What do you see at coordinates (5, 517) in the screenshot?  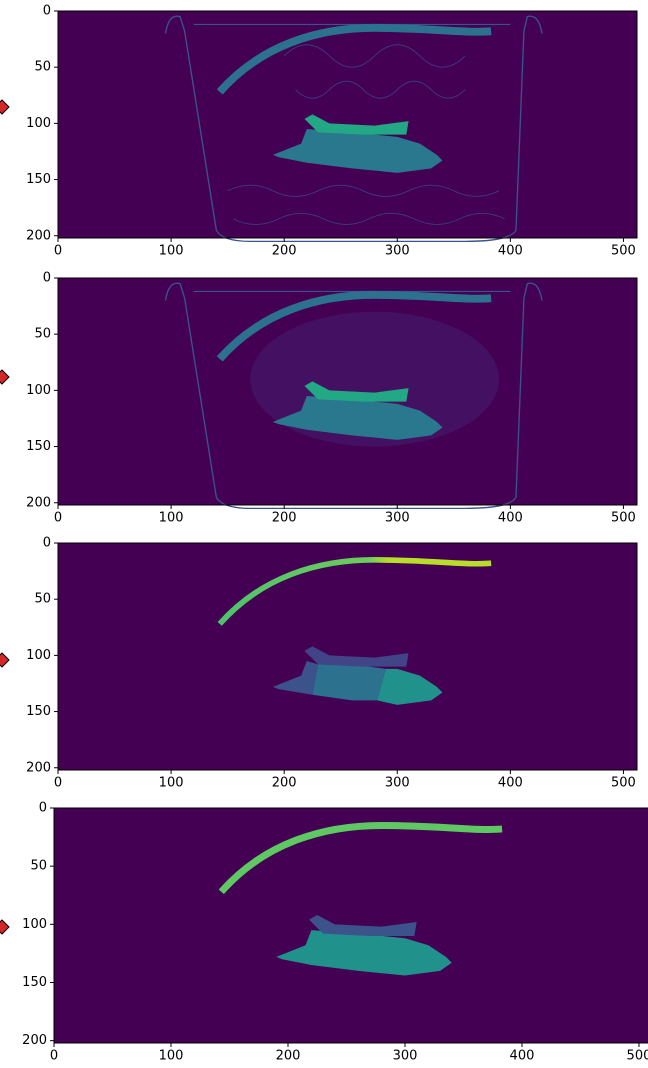 I see `markers` at bounding box center [5, 517].